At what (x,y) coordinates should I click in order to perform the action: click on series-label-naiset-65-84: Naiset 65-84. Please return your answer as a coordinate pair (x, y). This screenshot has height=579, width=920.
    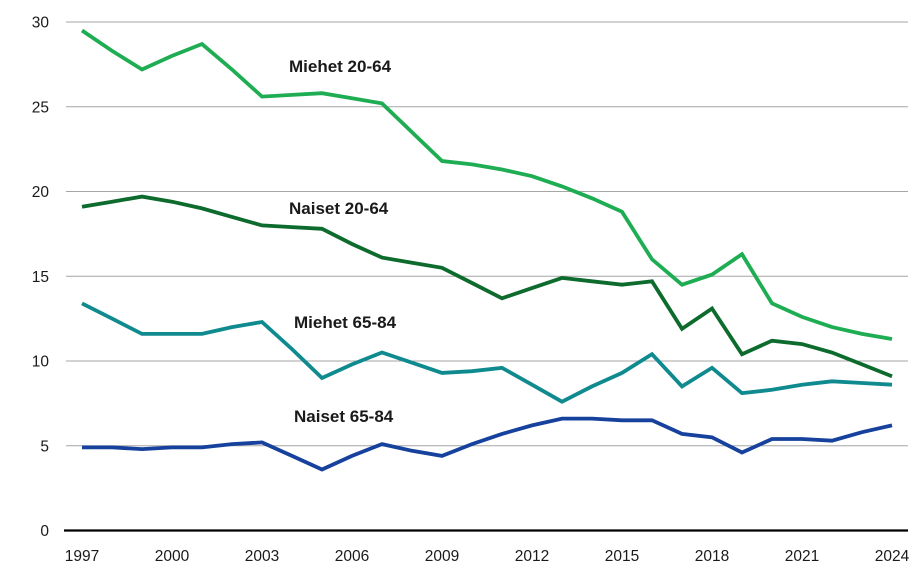
    Looking at the image, I should click on (344, 416).